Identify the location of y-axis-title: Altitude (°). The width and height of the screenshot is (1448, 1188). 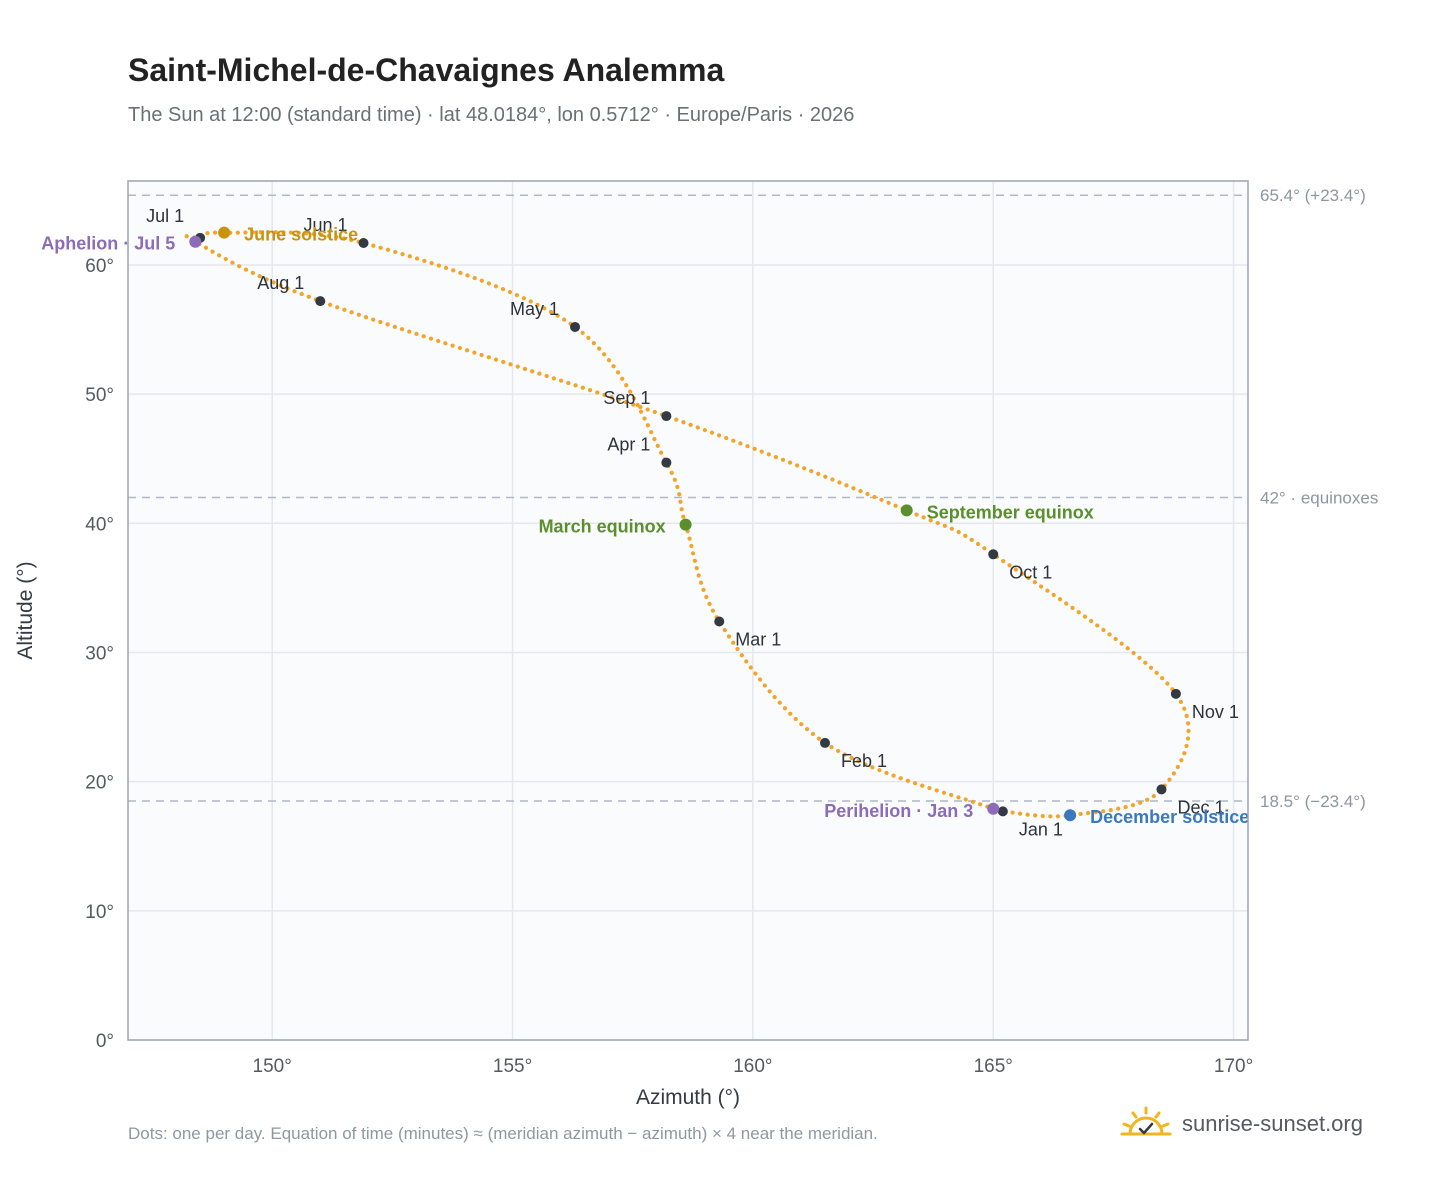
(25, 610).